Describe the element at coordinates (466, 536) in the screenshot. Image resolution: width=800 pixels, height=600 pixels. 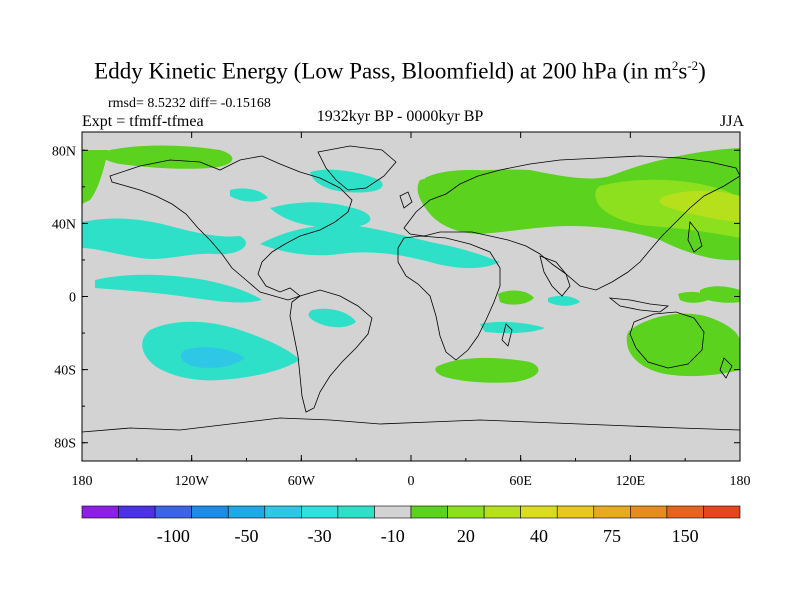
I see `colorbar-label: 20` at that location.